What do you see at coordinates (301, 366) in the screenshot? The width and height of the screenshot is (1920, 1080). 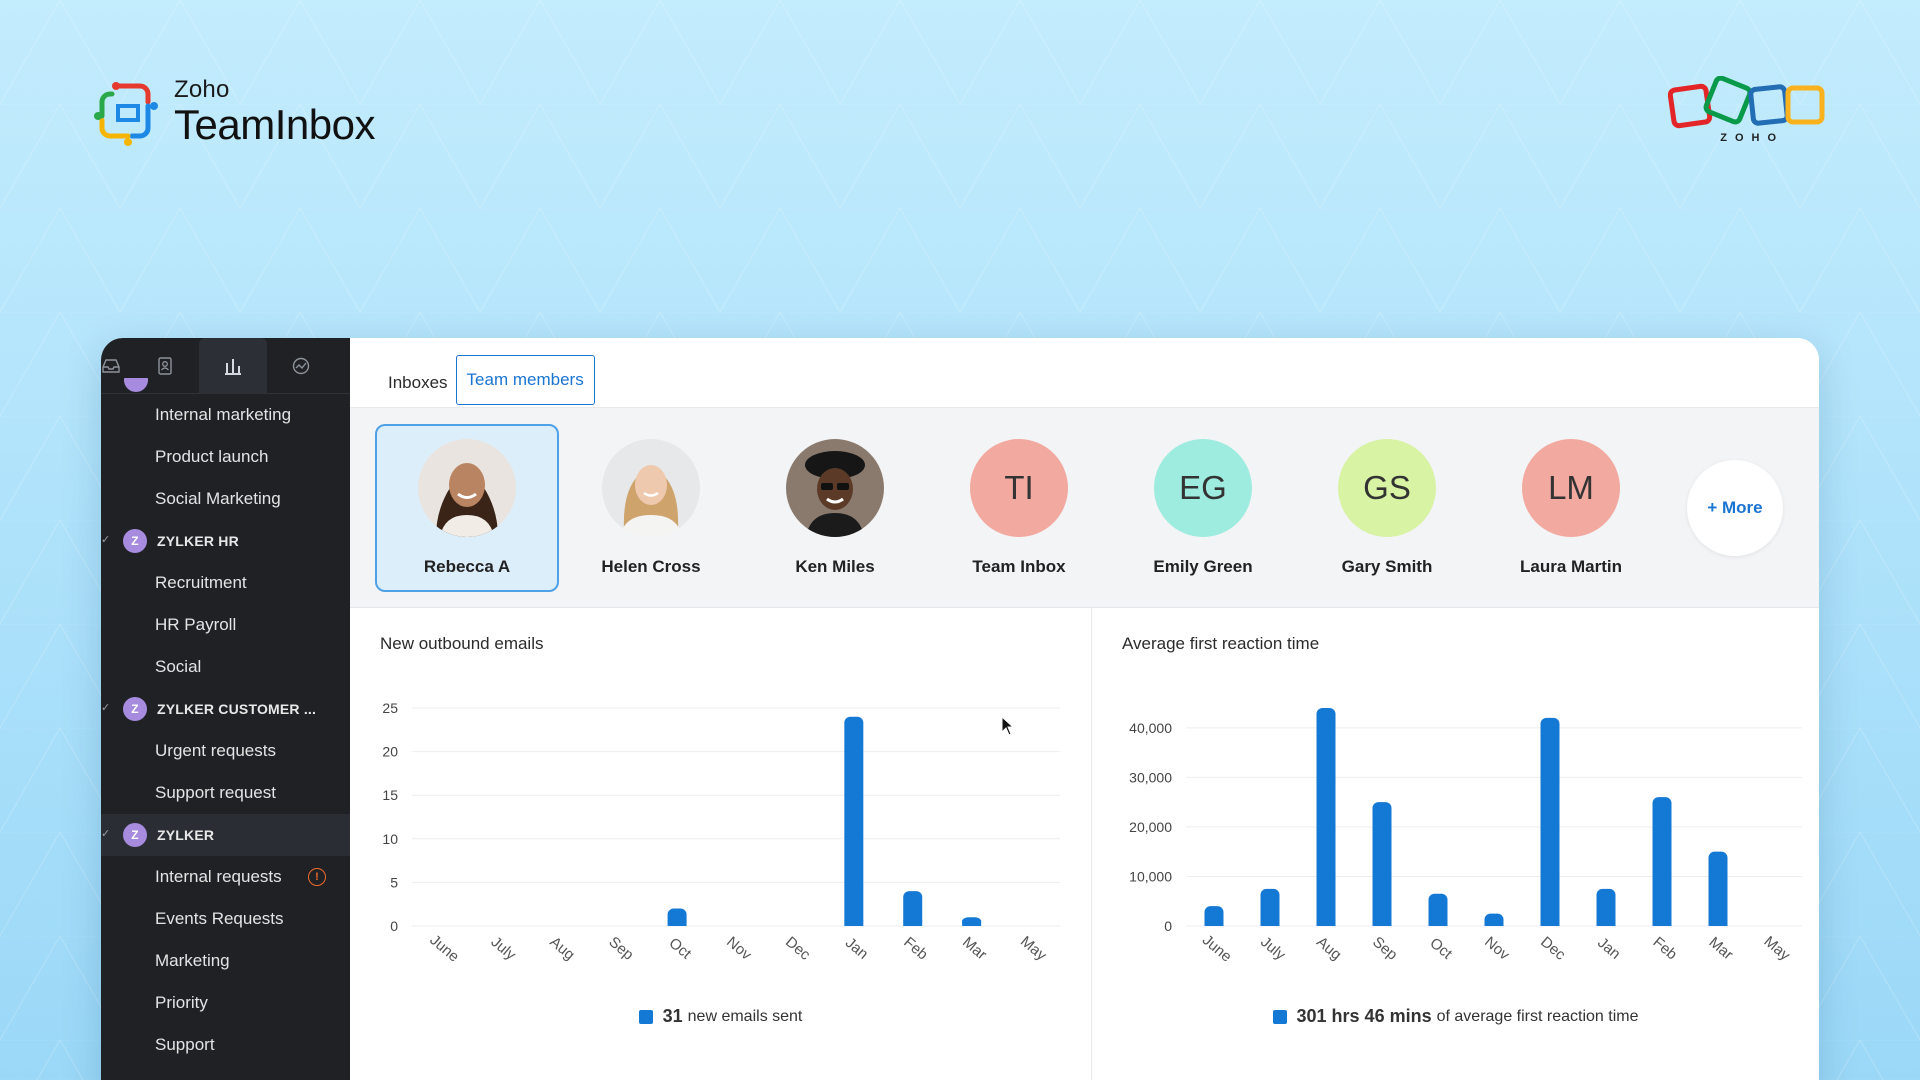 I see `sidebar-tab-activity` at bounding box center [301, 366].